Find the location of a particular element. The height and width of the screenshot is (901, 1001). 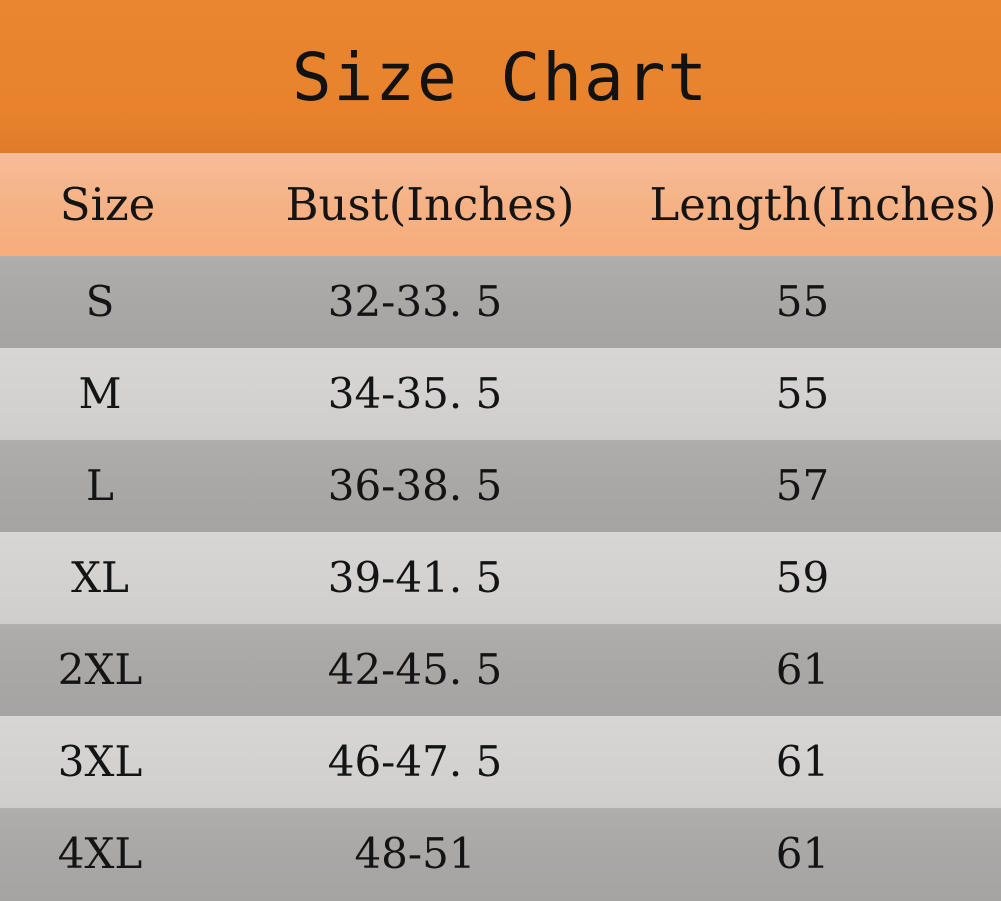

page-title: Size Chart is located at coordinates (500, 77).